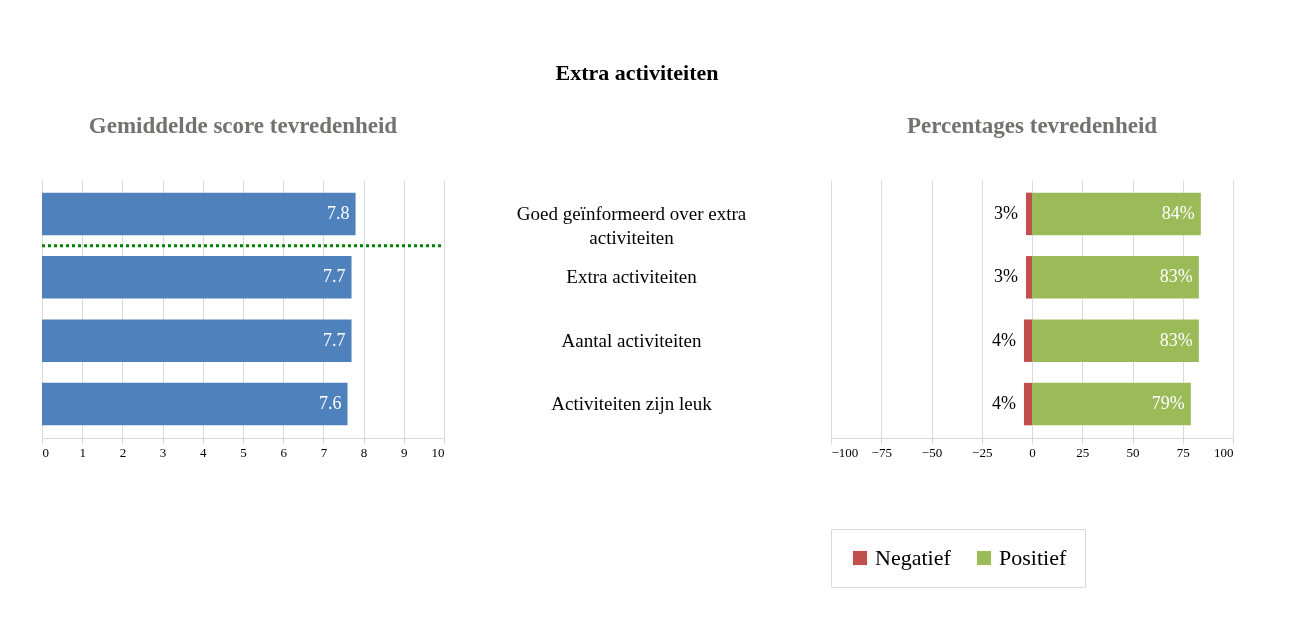 The image size is (1294, 632). Describe the element at coordinates (631, 225) in the screenshot. I see `y-tick-label: Goed geïnformeerd over extra activiteiten` at that location.